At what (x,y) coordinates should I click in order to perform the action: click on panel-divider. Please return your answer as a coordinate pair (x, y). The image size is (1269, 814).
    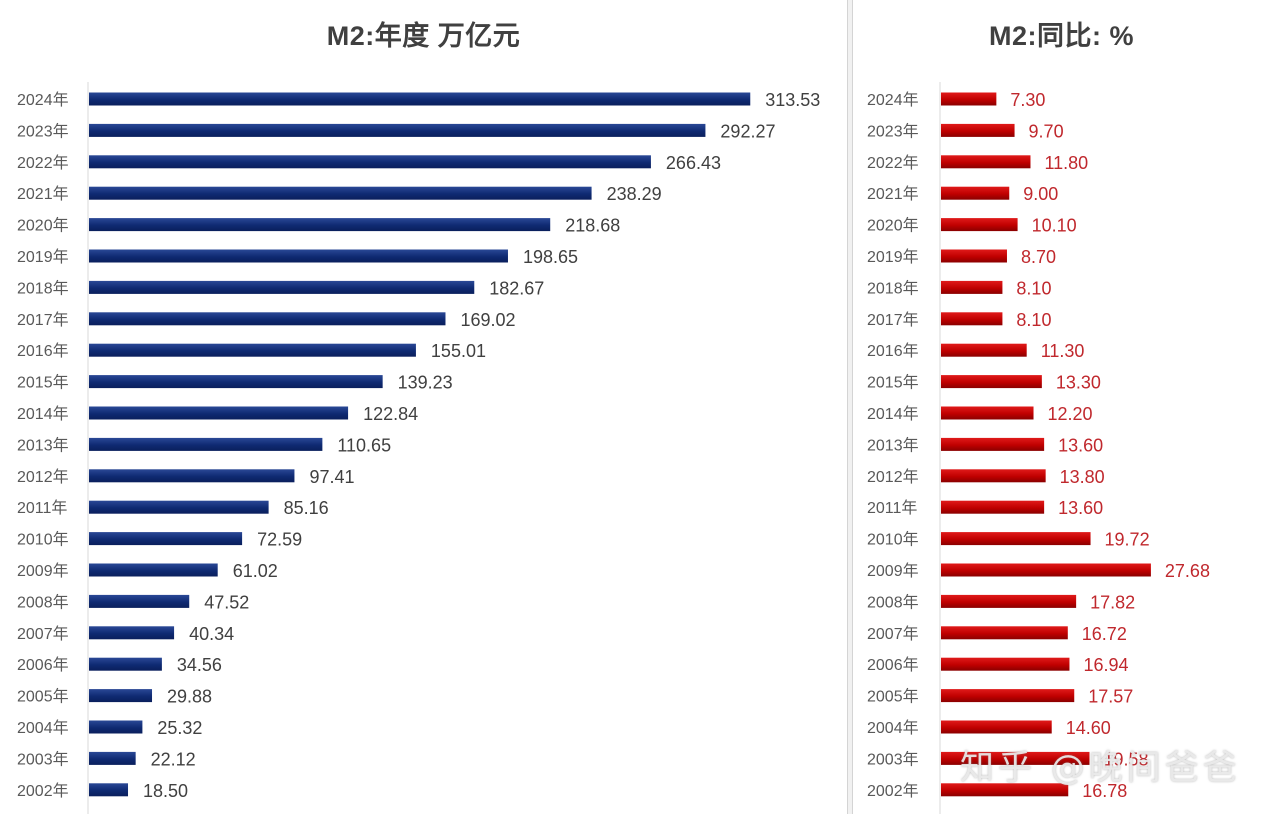
    Looking at the image, I should click on (850, 407).